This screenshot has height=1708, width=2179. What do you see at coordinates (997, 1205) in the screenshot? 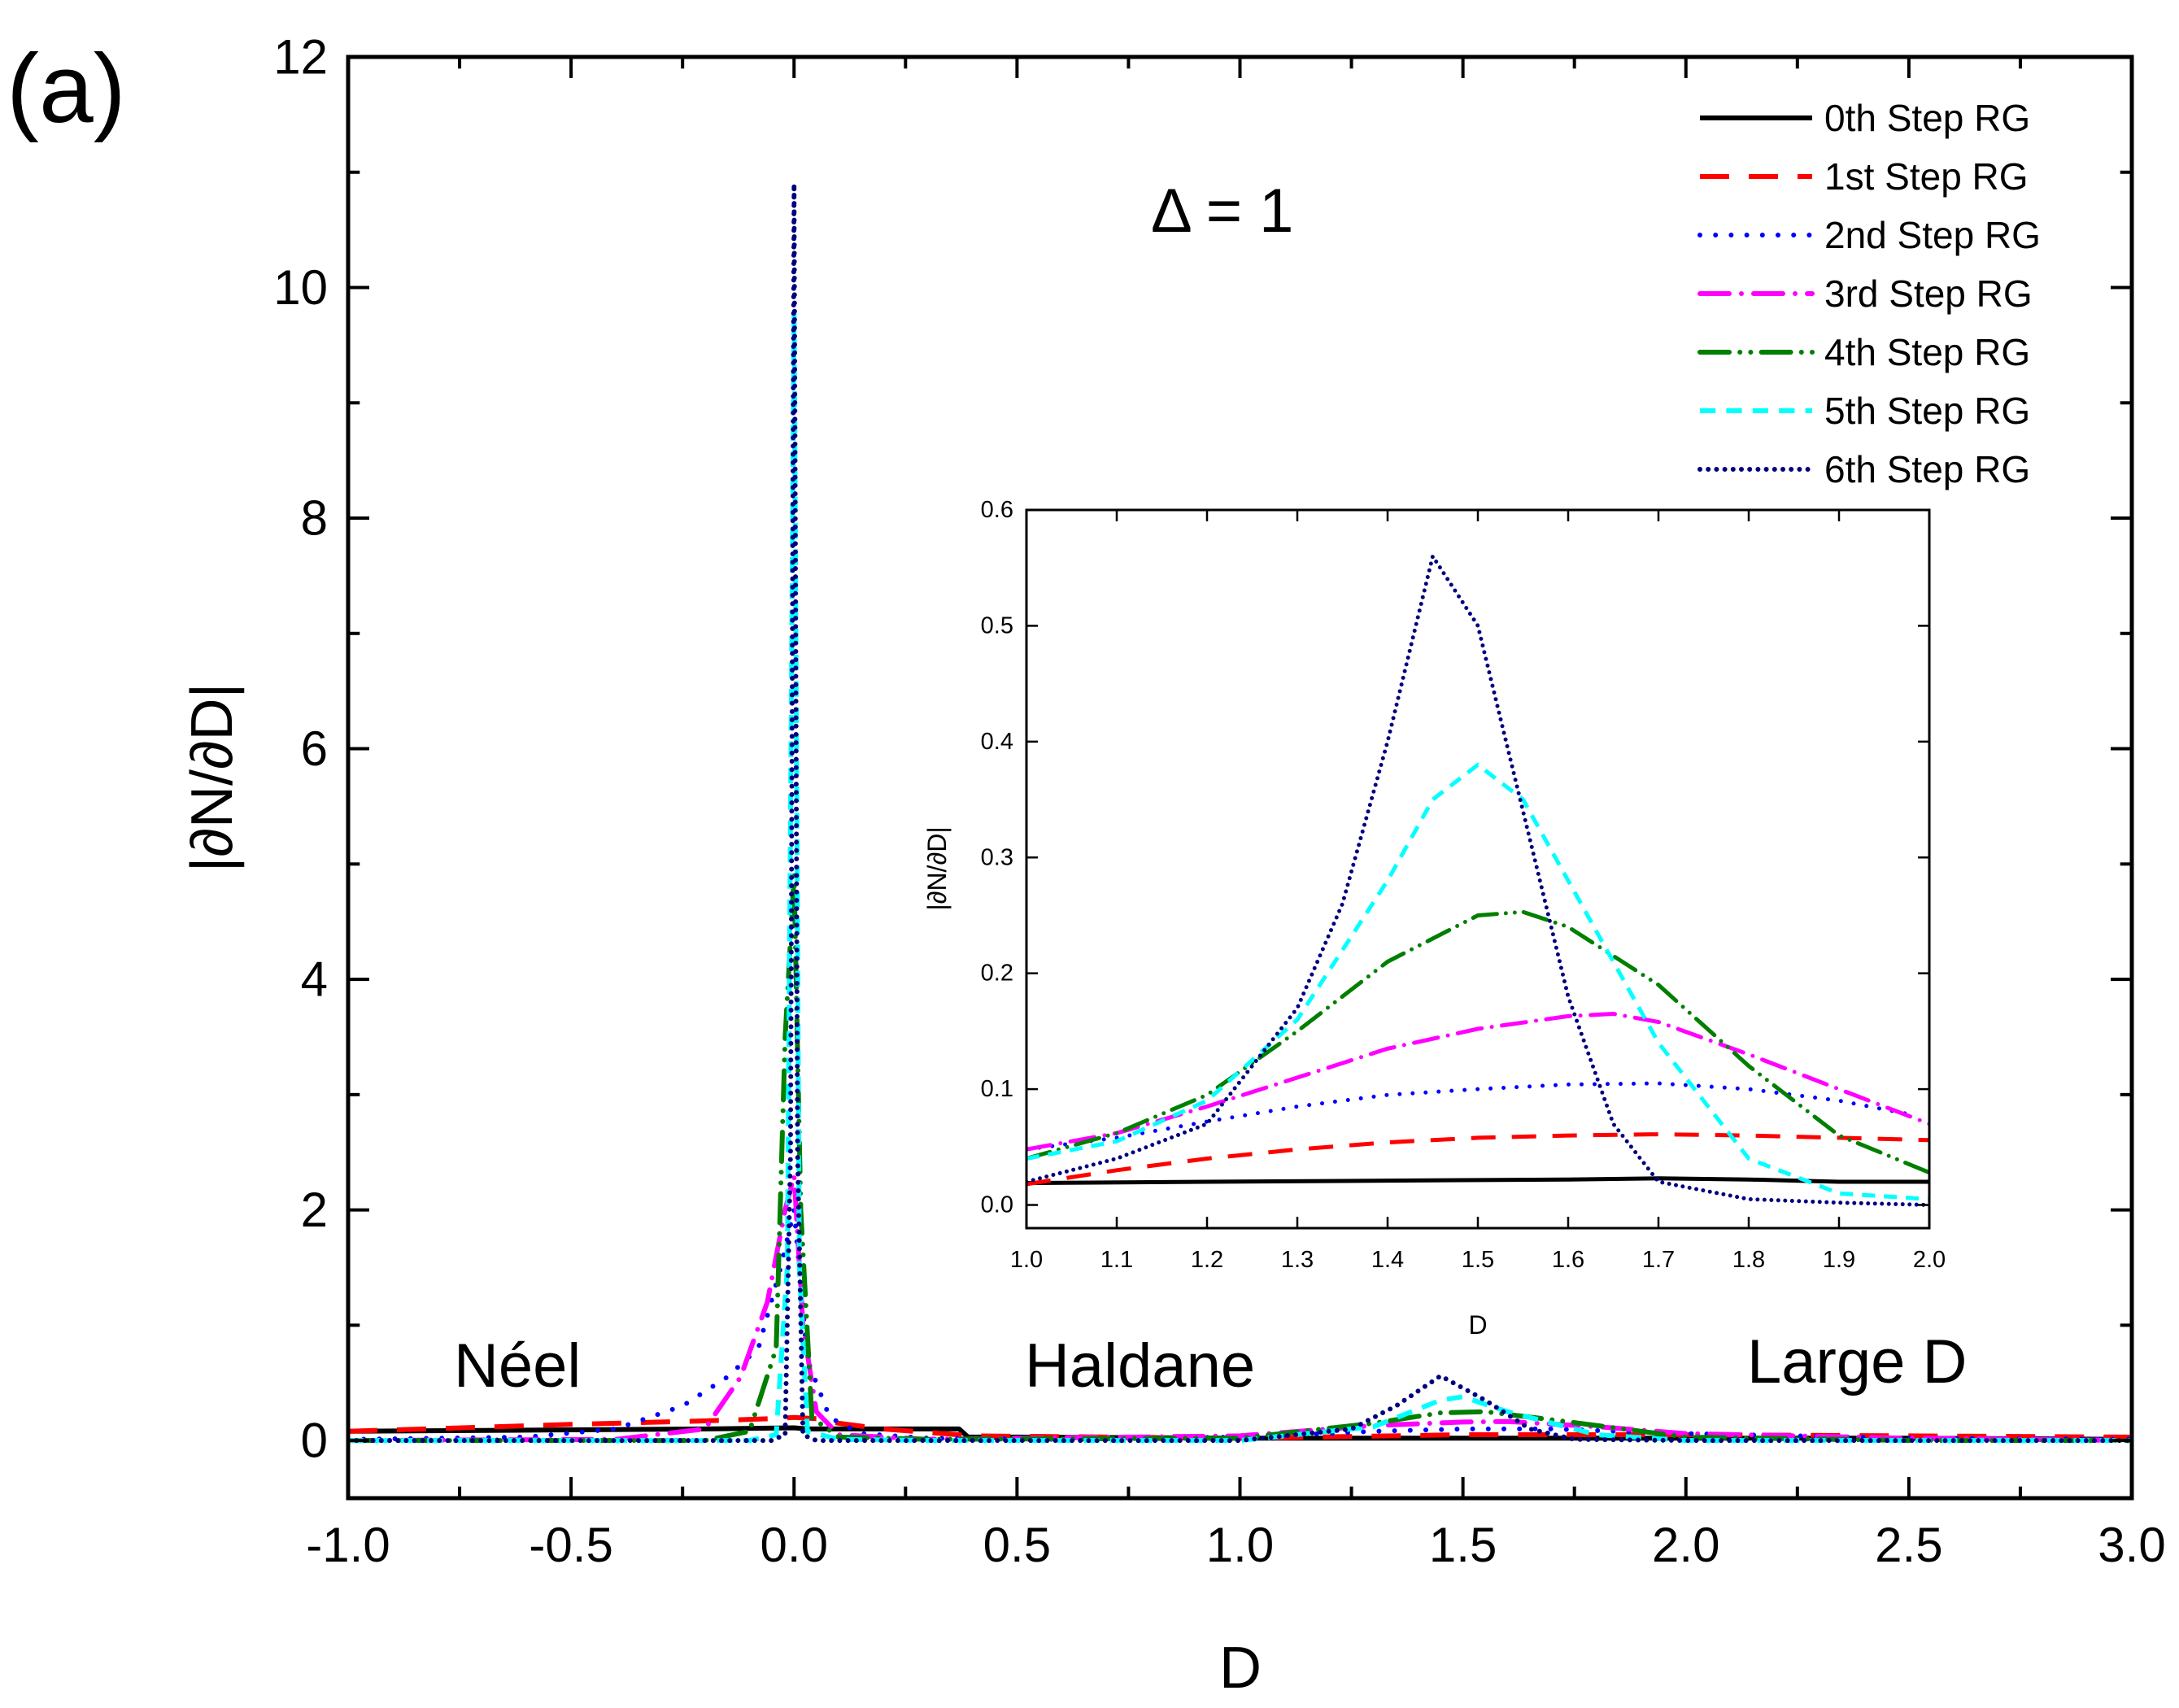
I see `inset-y-tick-label: 0.0` at bounding box center [997, 1205].